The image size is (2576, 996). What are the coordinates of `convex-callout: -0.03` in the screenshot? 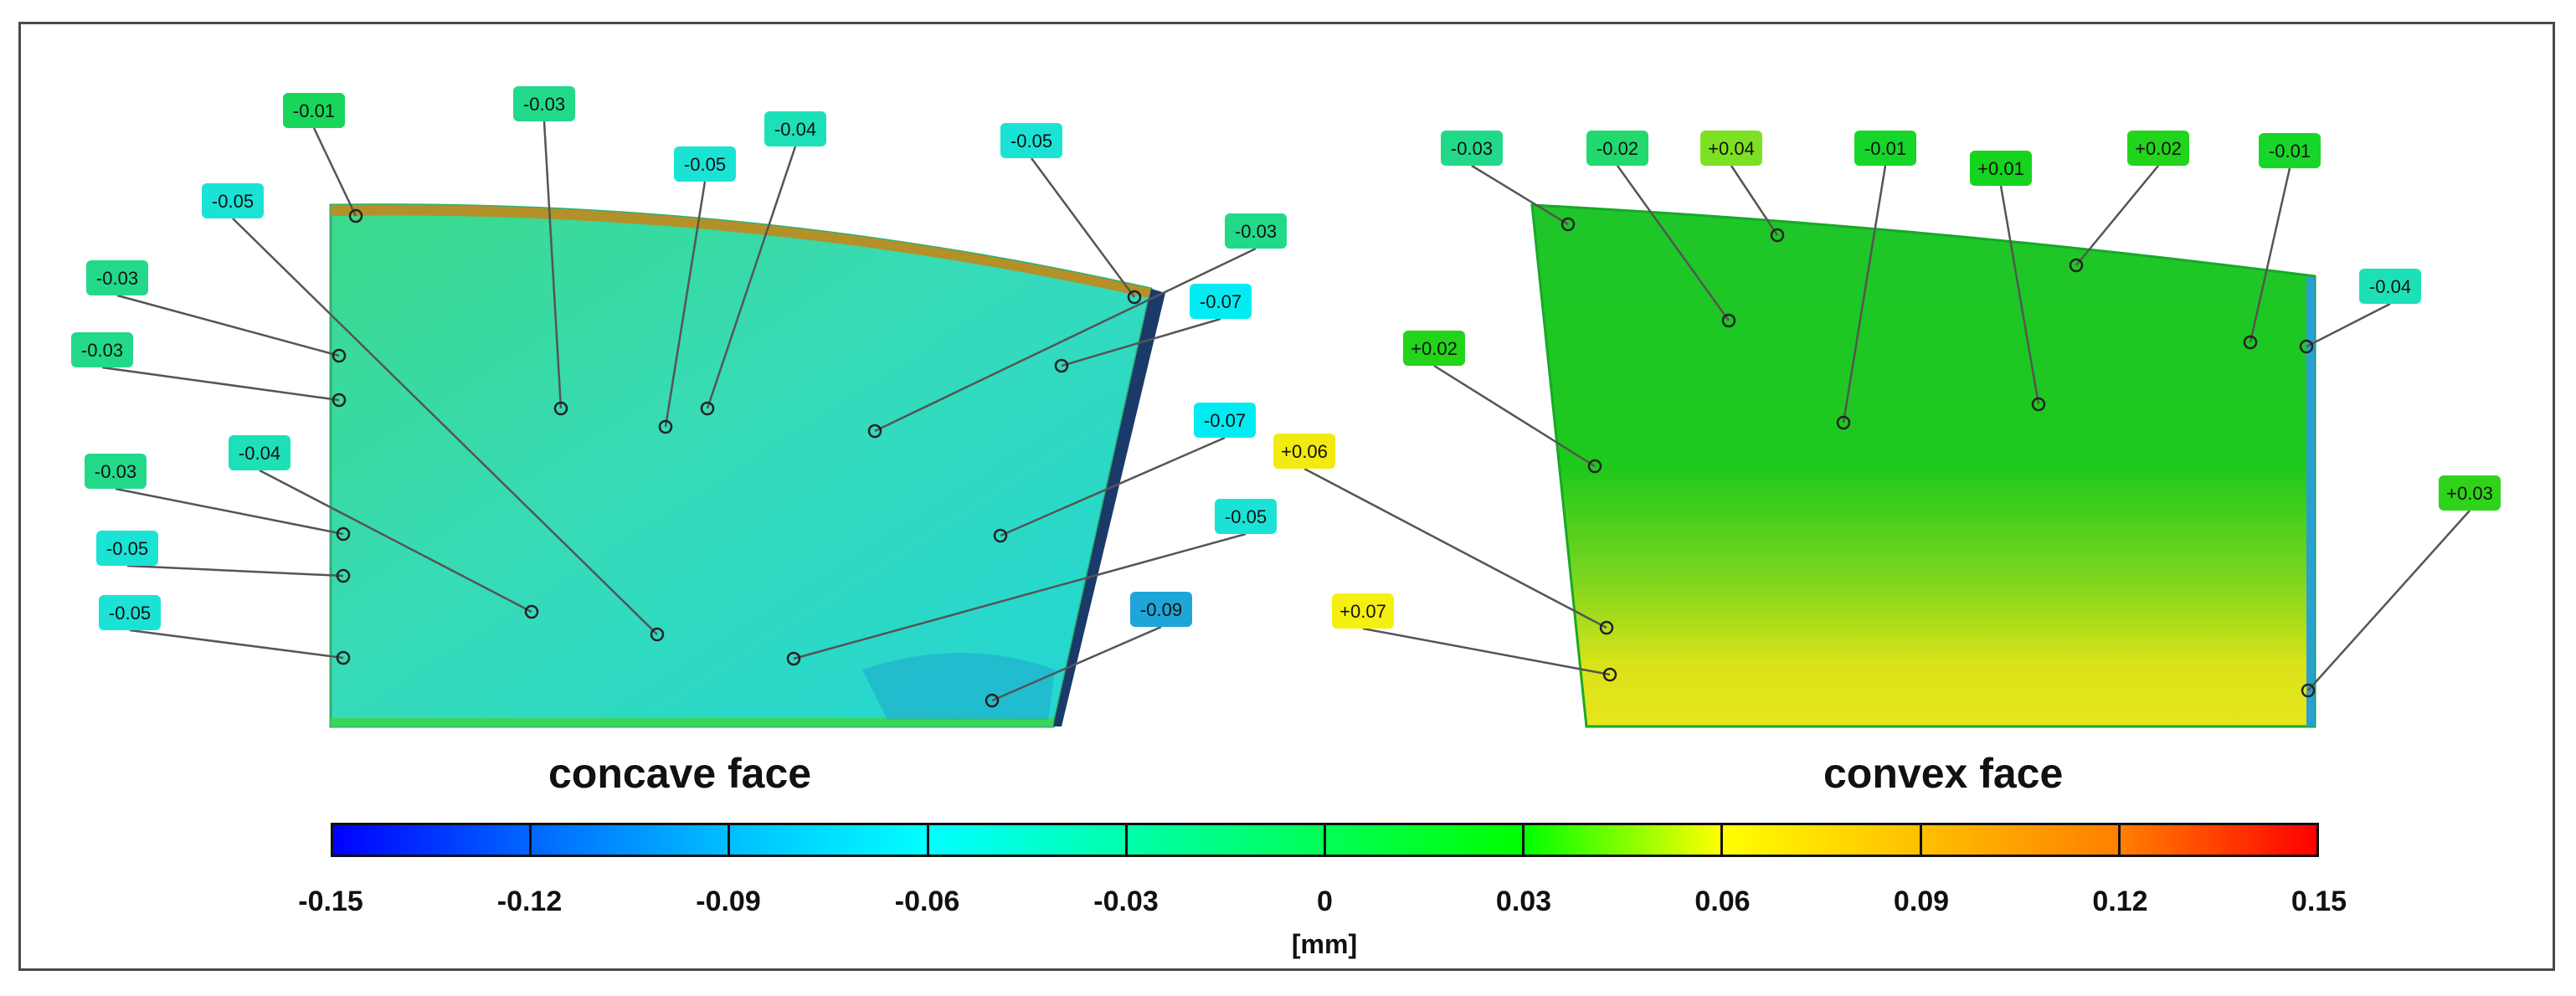 It's located at (1509, 181).